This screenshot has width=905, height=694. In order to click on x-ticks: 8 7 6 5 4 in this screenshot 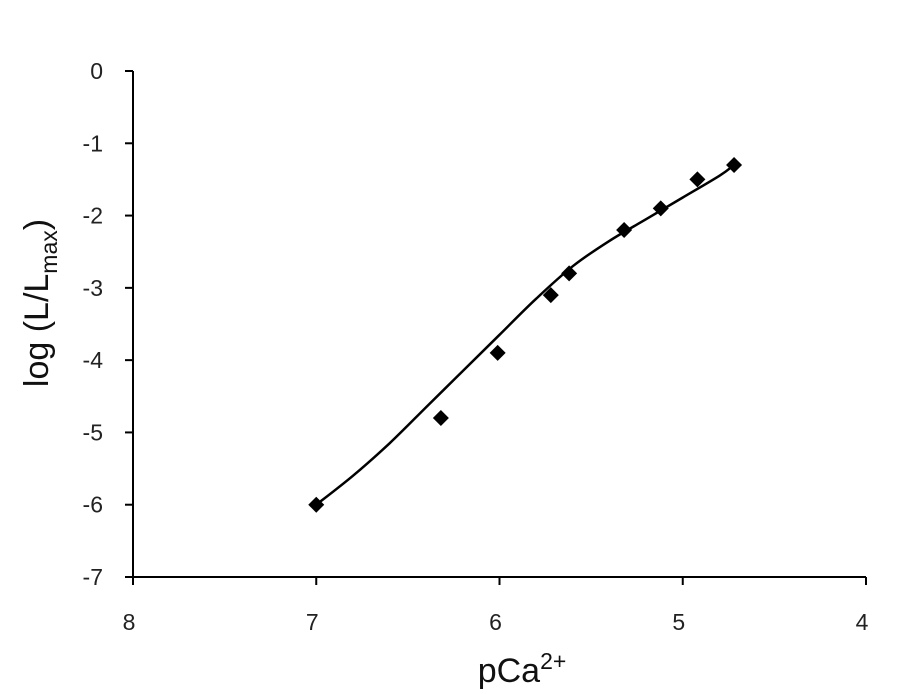, I will do `click(496, 606)`.